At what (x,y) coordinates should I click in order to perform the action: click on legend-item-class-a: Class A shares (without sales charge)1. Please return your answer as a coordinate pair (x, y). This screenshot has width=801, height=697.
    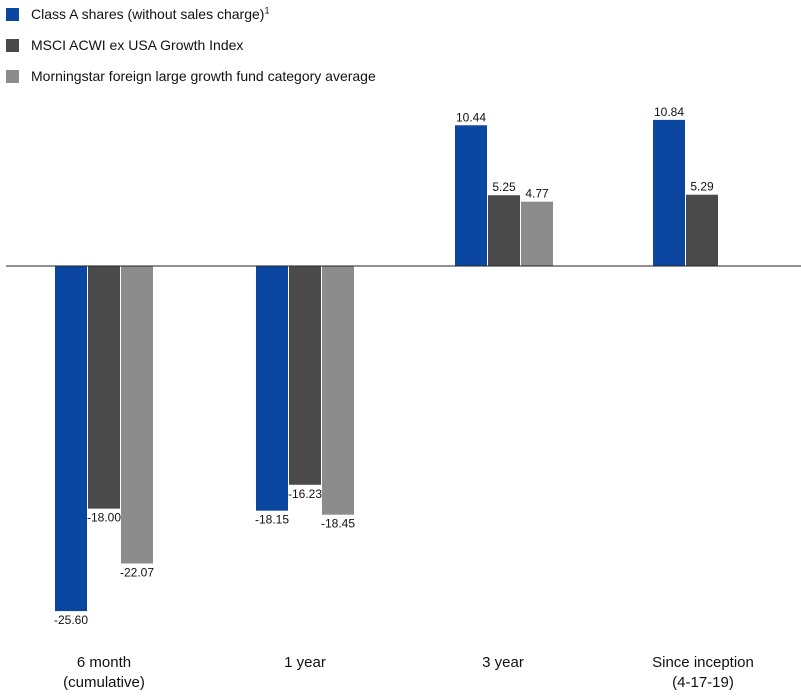
    Looking at the image, I should click on (191, 14).